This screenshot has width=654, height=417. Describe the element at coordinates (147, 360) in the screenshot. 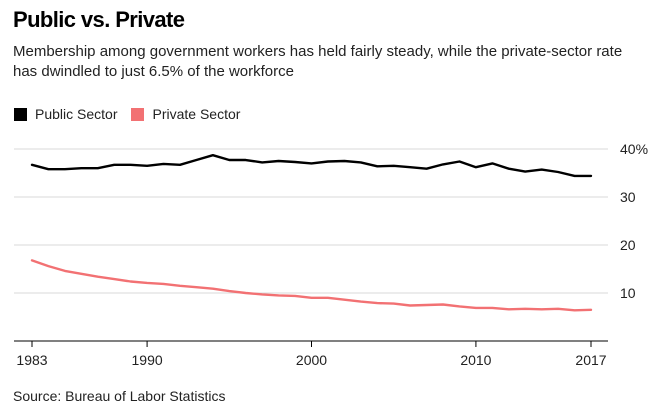

I see `x-tick-label-1990: 1990` at that location.